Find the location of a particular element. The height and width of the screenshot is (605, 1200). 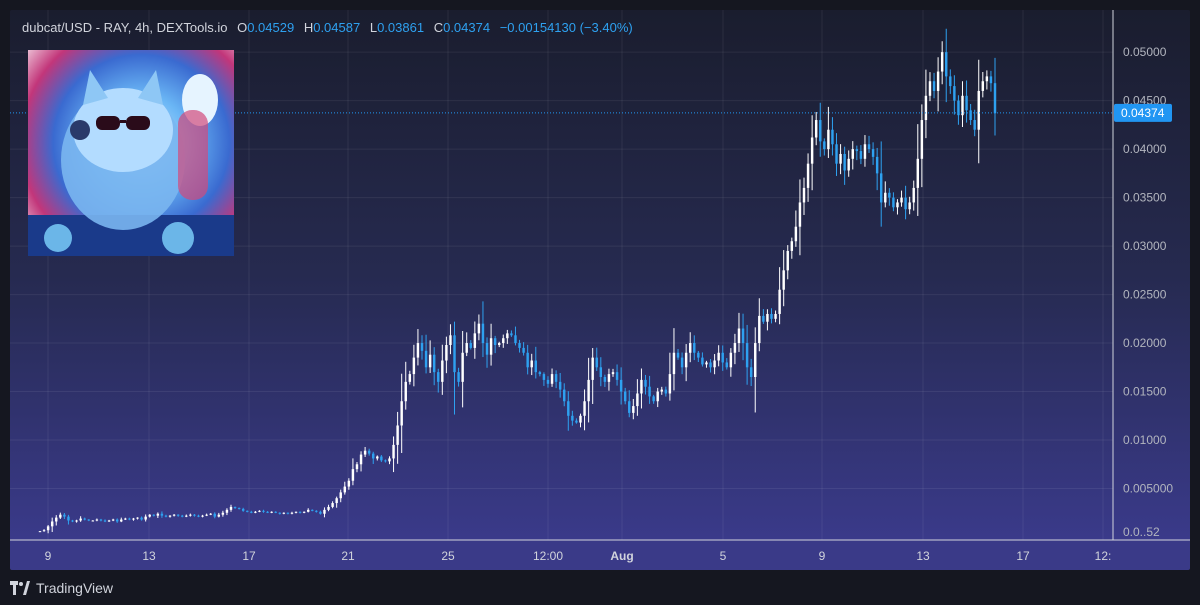

footer: TradingView is located at coordinates (61, 588).